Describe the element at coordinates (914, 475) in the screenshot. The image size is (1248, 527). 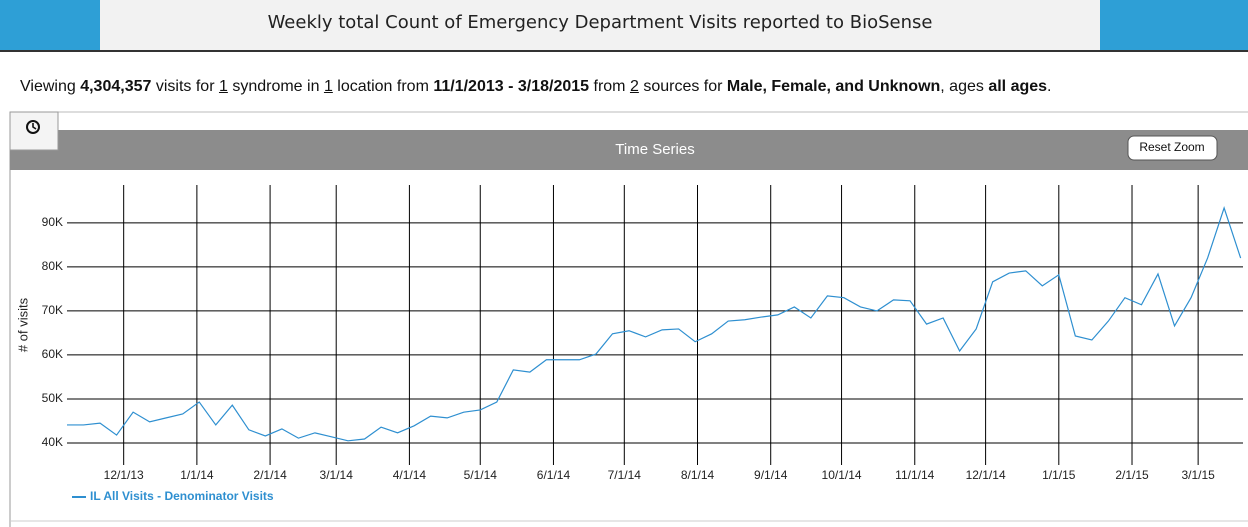
I see `x-tick-label: 11/1/14` at that location.